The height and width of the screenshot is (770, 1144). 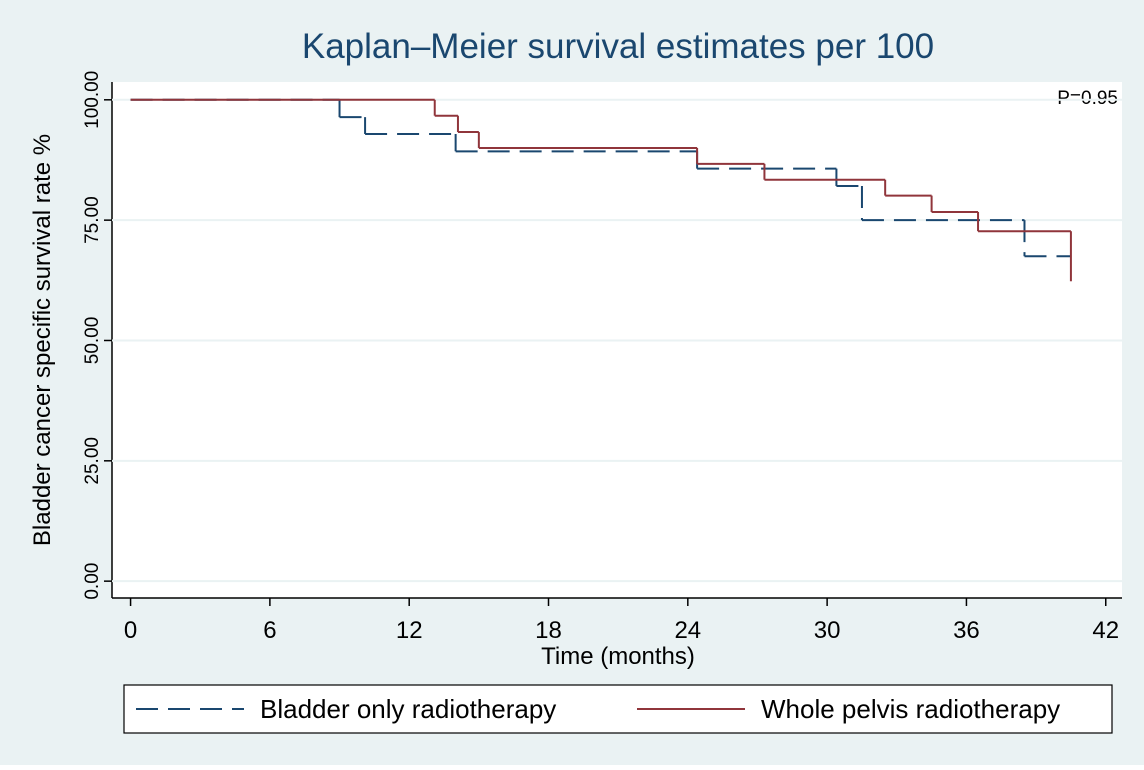 I want to click on chart-title: Kaplan–Meier survival estimates per 100, so click(x=618, y=46).